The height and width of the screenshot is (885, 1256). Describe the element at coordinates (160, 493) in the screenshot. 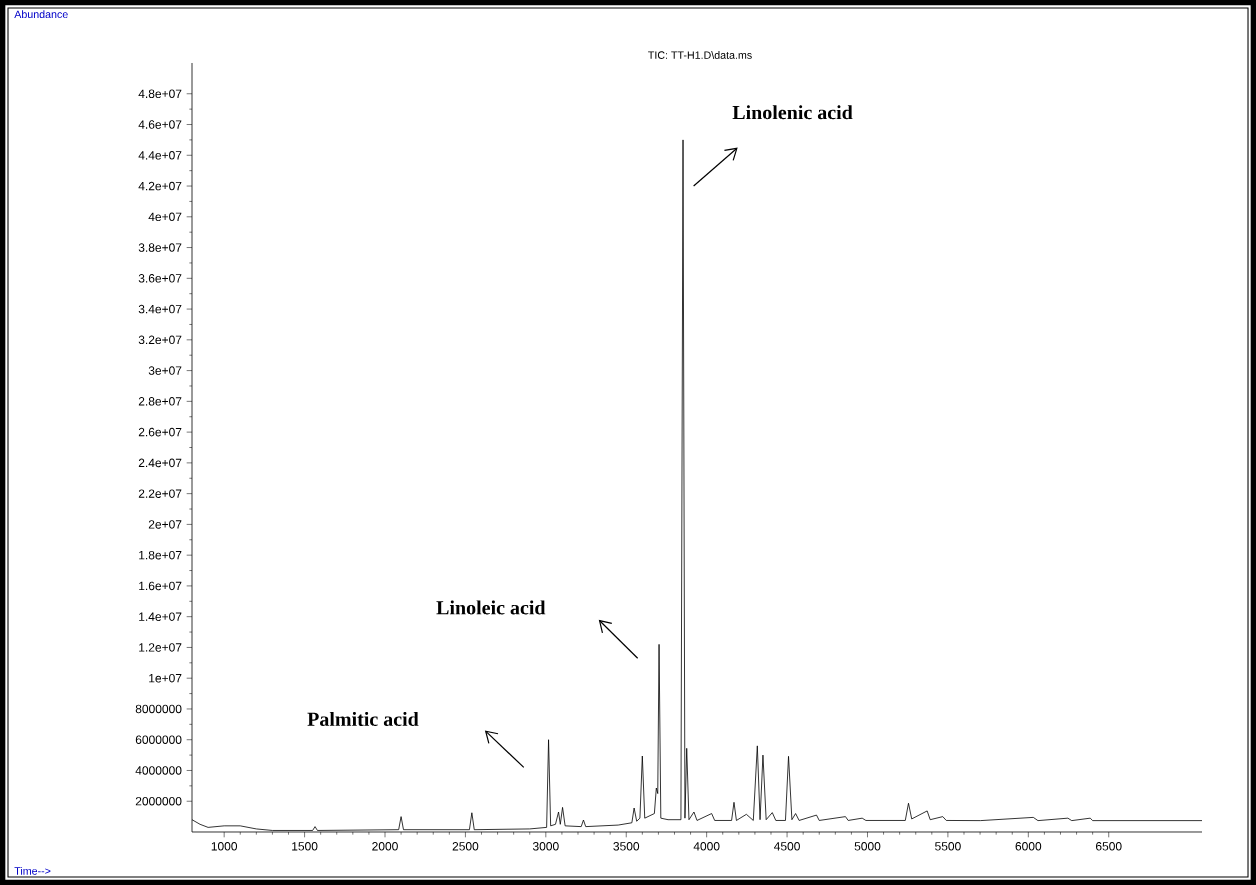

I see `y-tick-label: 2.2e+07` at that location.